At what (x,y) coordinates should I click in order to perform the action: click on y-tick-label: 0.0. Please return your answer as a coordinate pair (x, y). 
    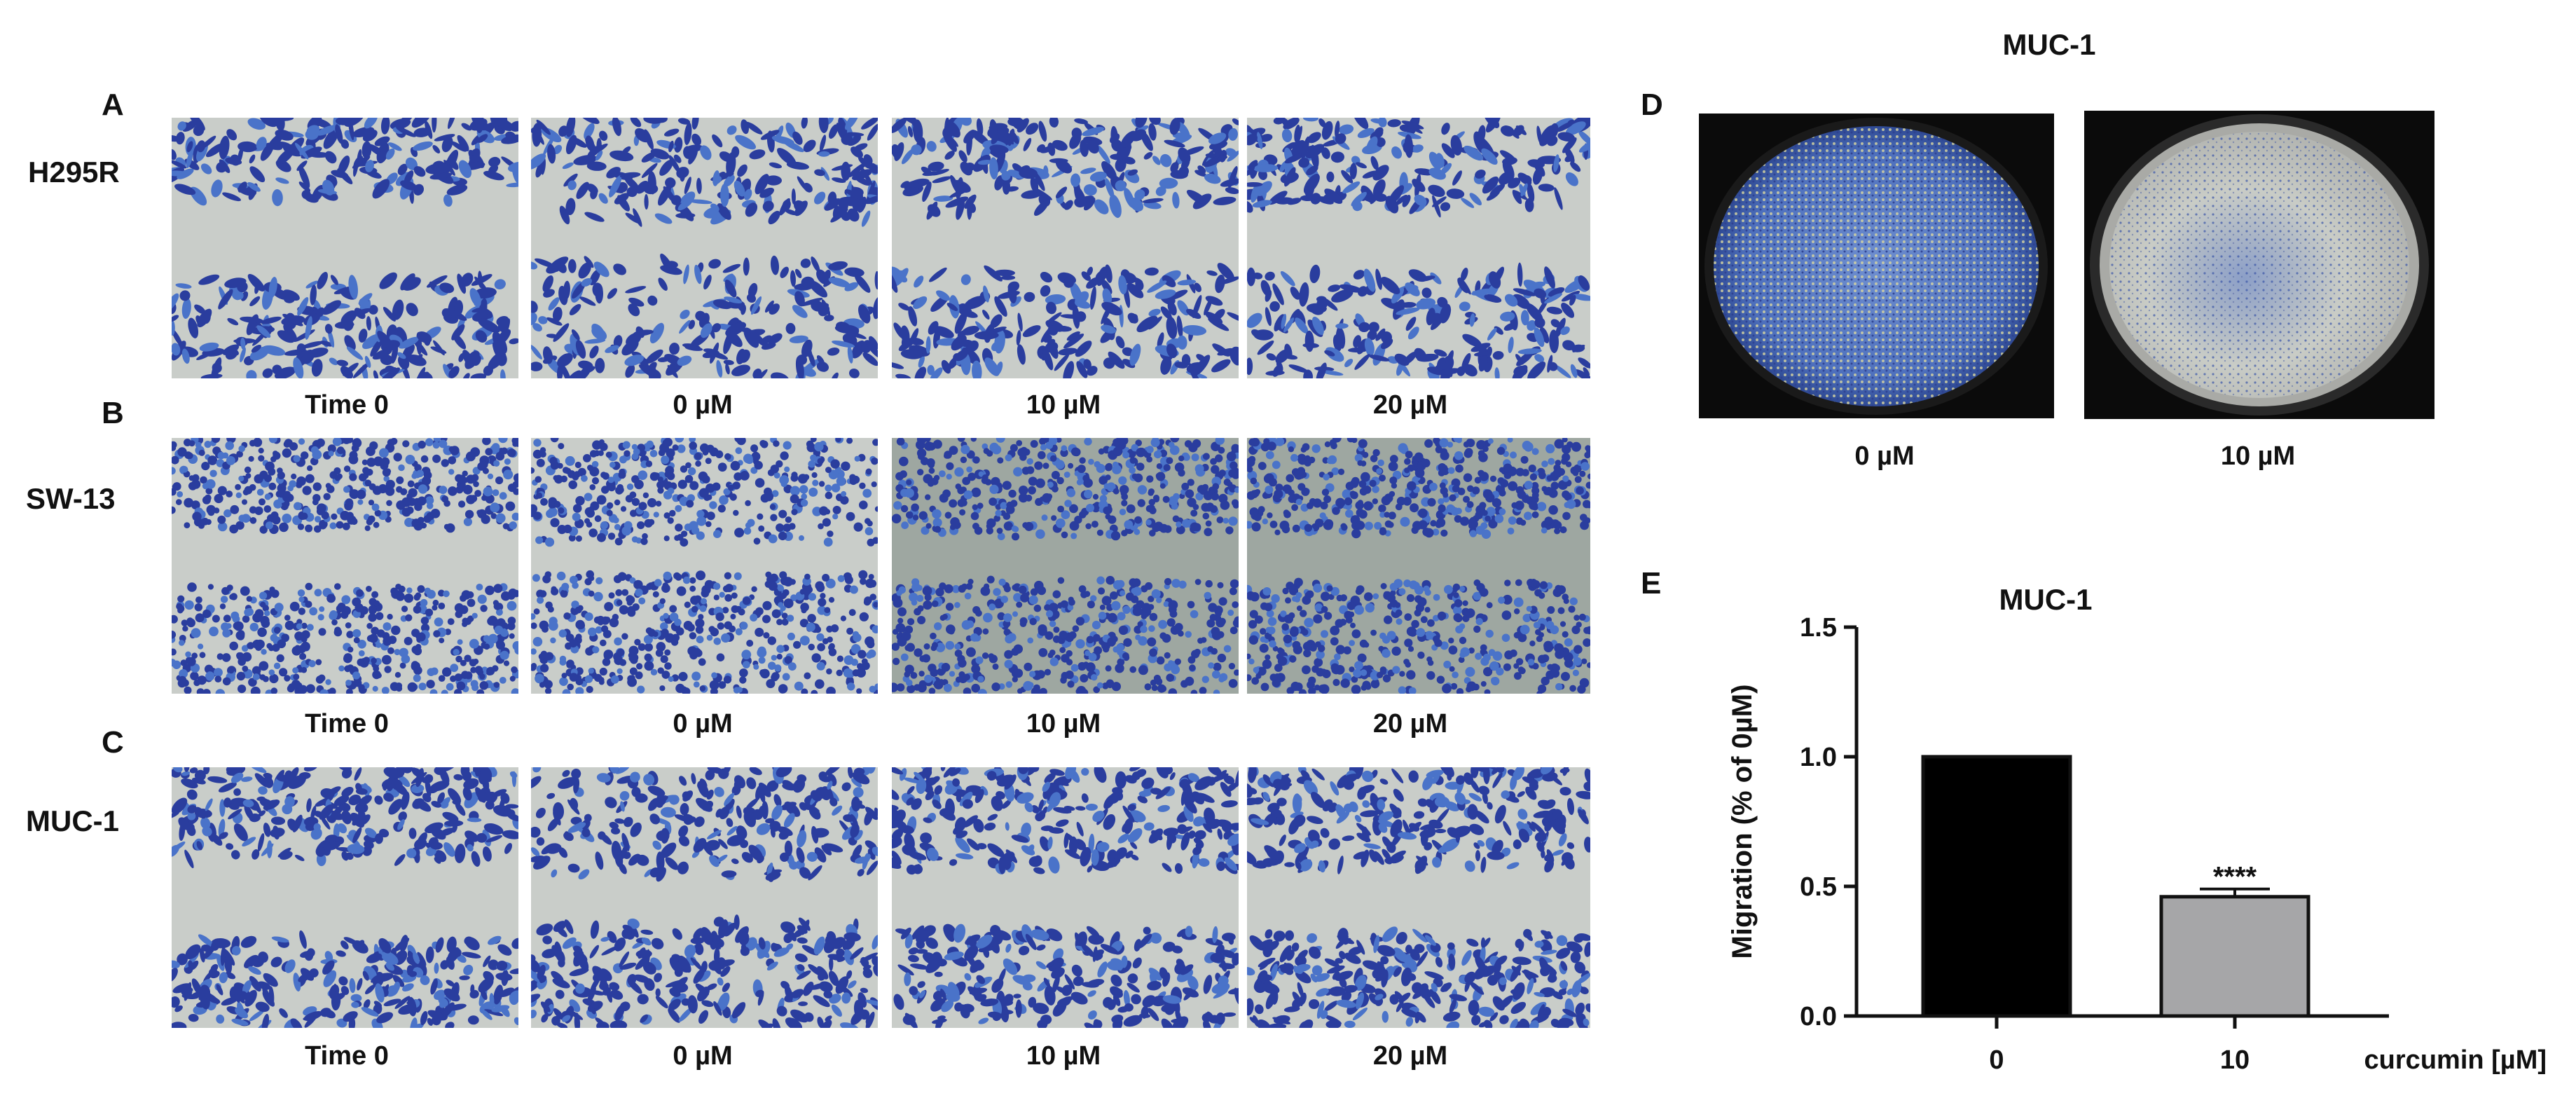
    Looking at the image, I should click on (1818, 1016).